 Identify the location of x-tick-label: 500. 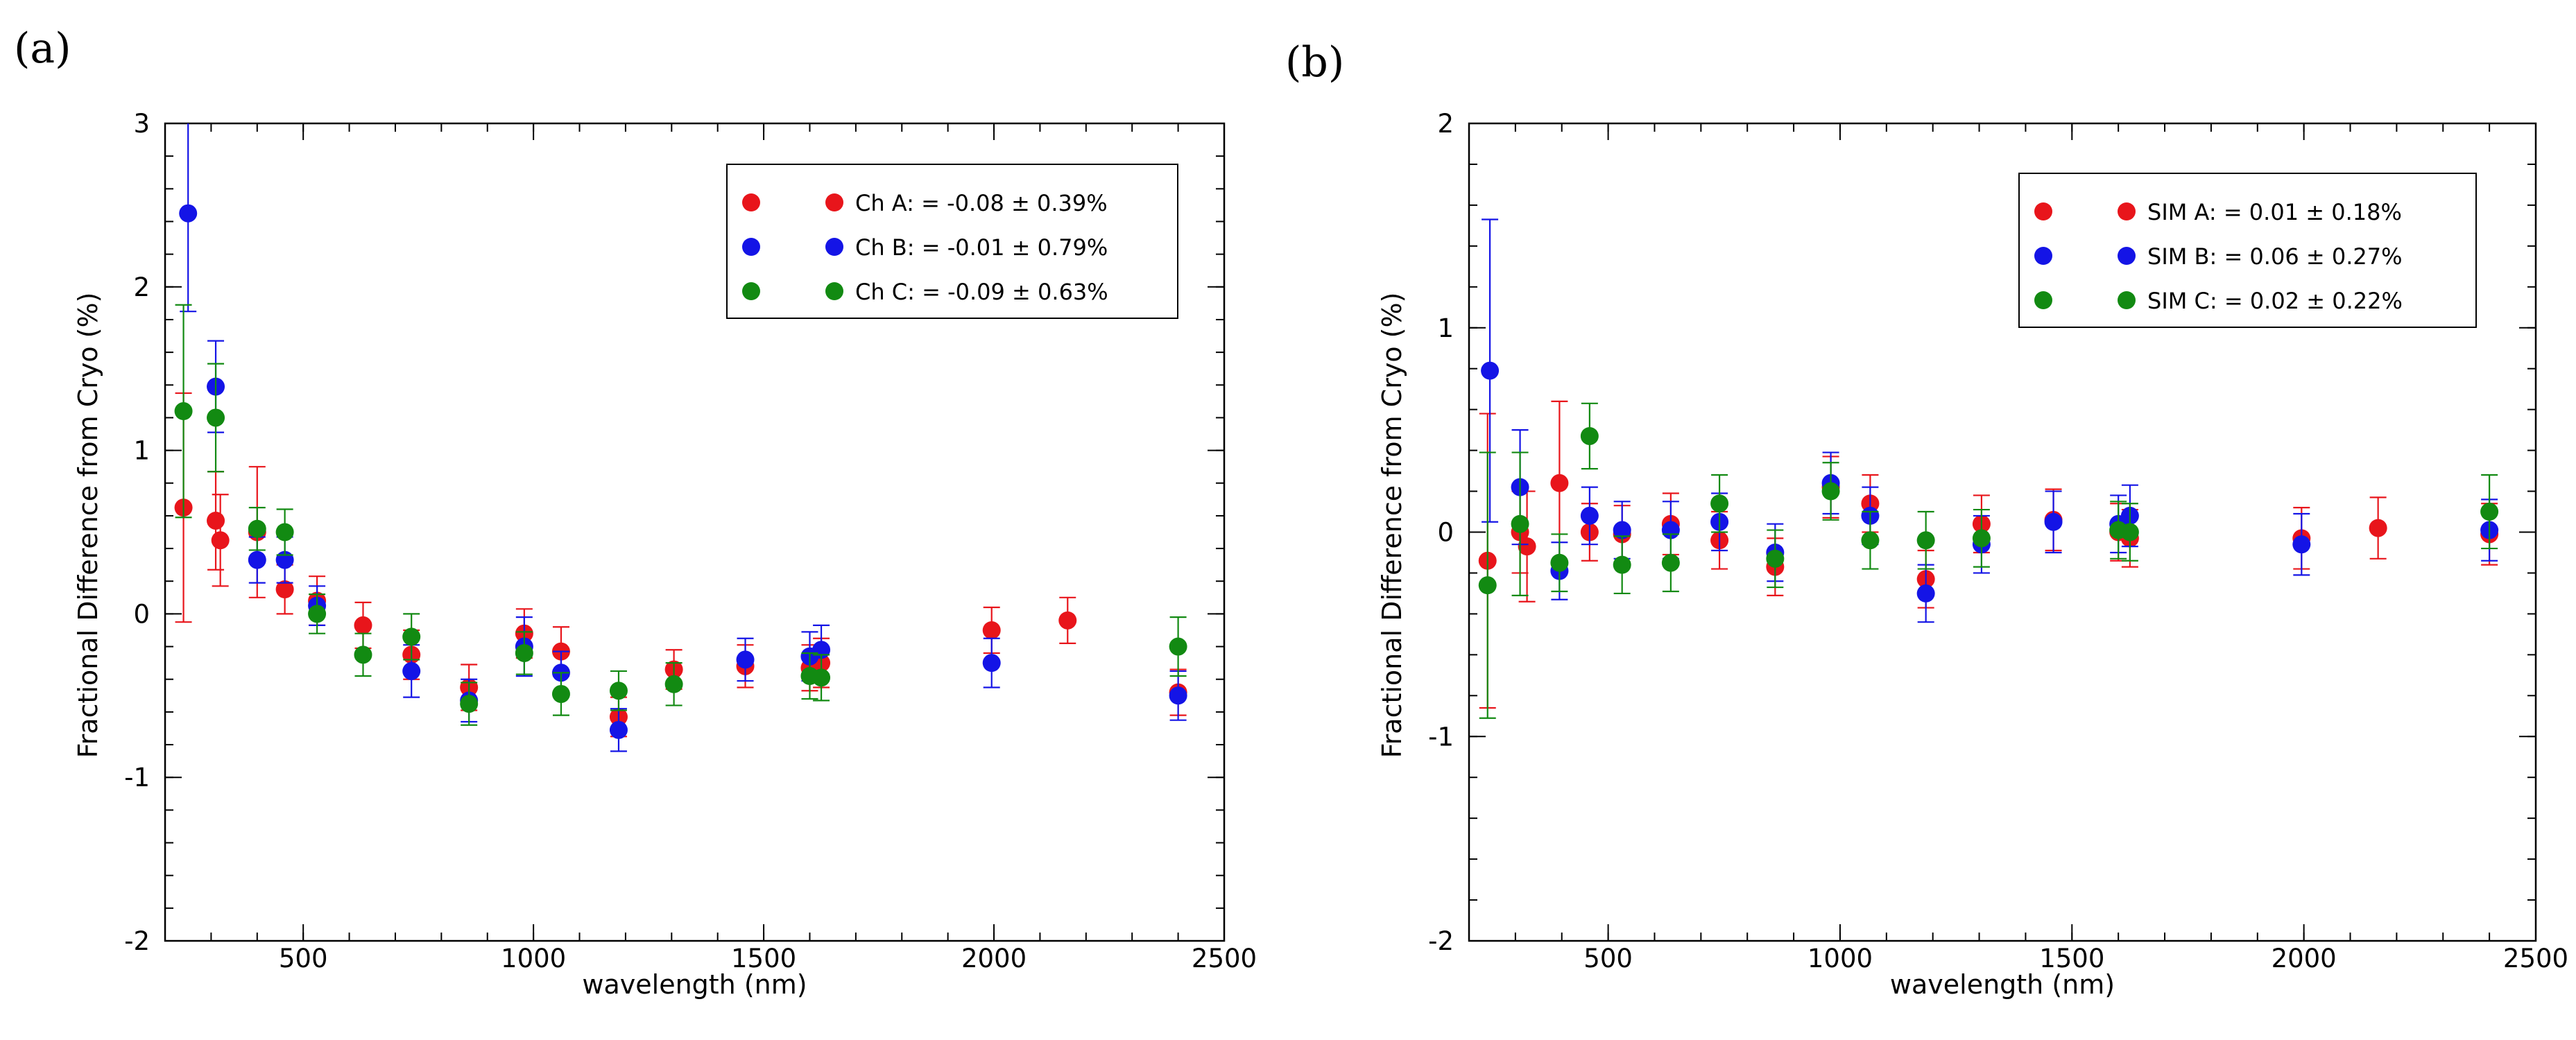
(1608, 958).